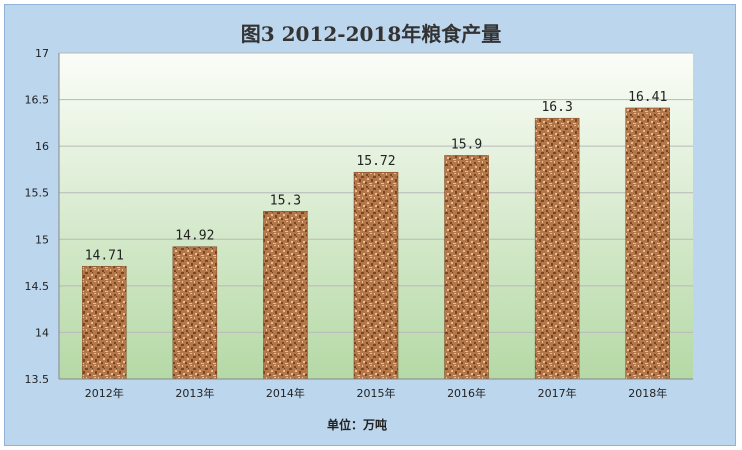 The width and height of the screenshot is (742, 450). Describe the element at coordinates (285, 393) in the screenshot. I see `x-tick-label: 2014年` at that location.